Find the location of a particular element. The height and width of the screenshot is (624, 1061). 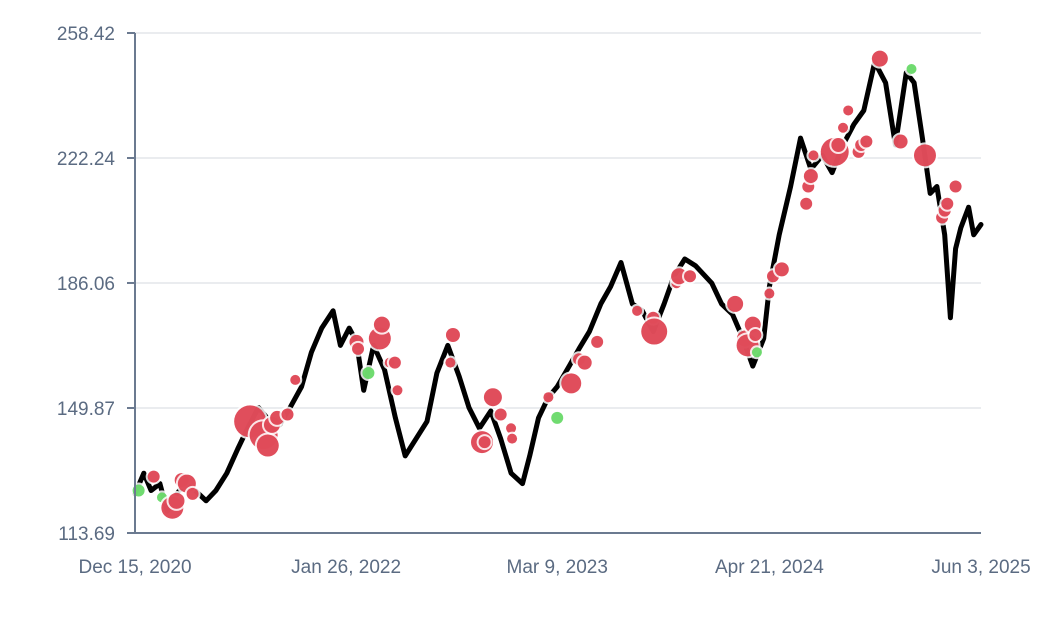

x-tick-label: Jan 26, 2022 is located at coordinates (346, 567).